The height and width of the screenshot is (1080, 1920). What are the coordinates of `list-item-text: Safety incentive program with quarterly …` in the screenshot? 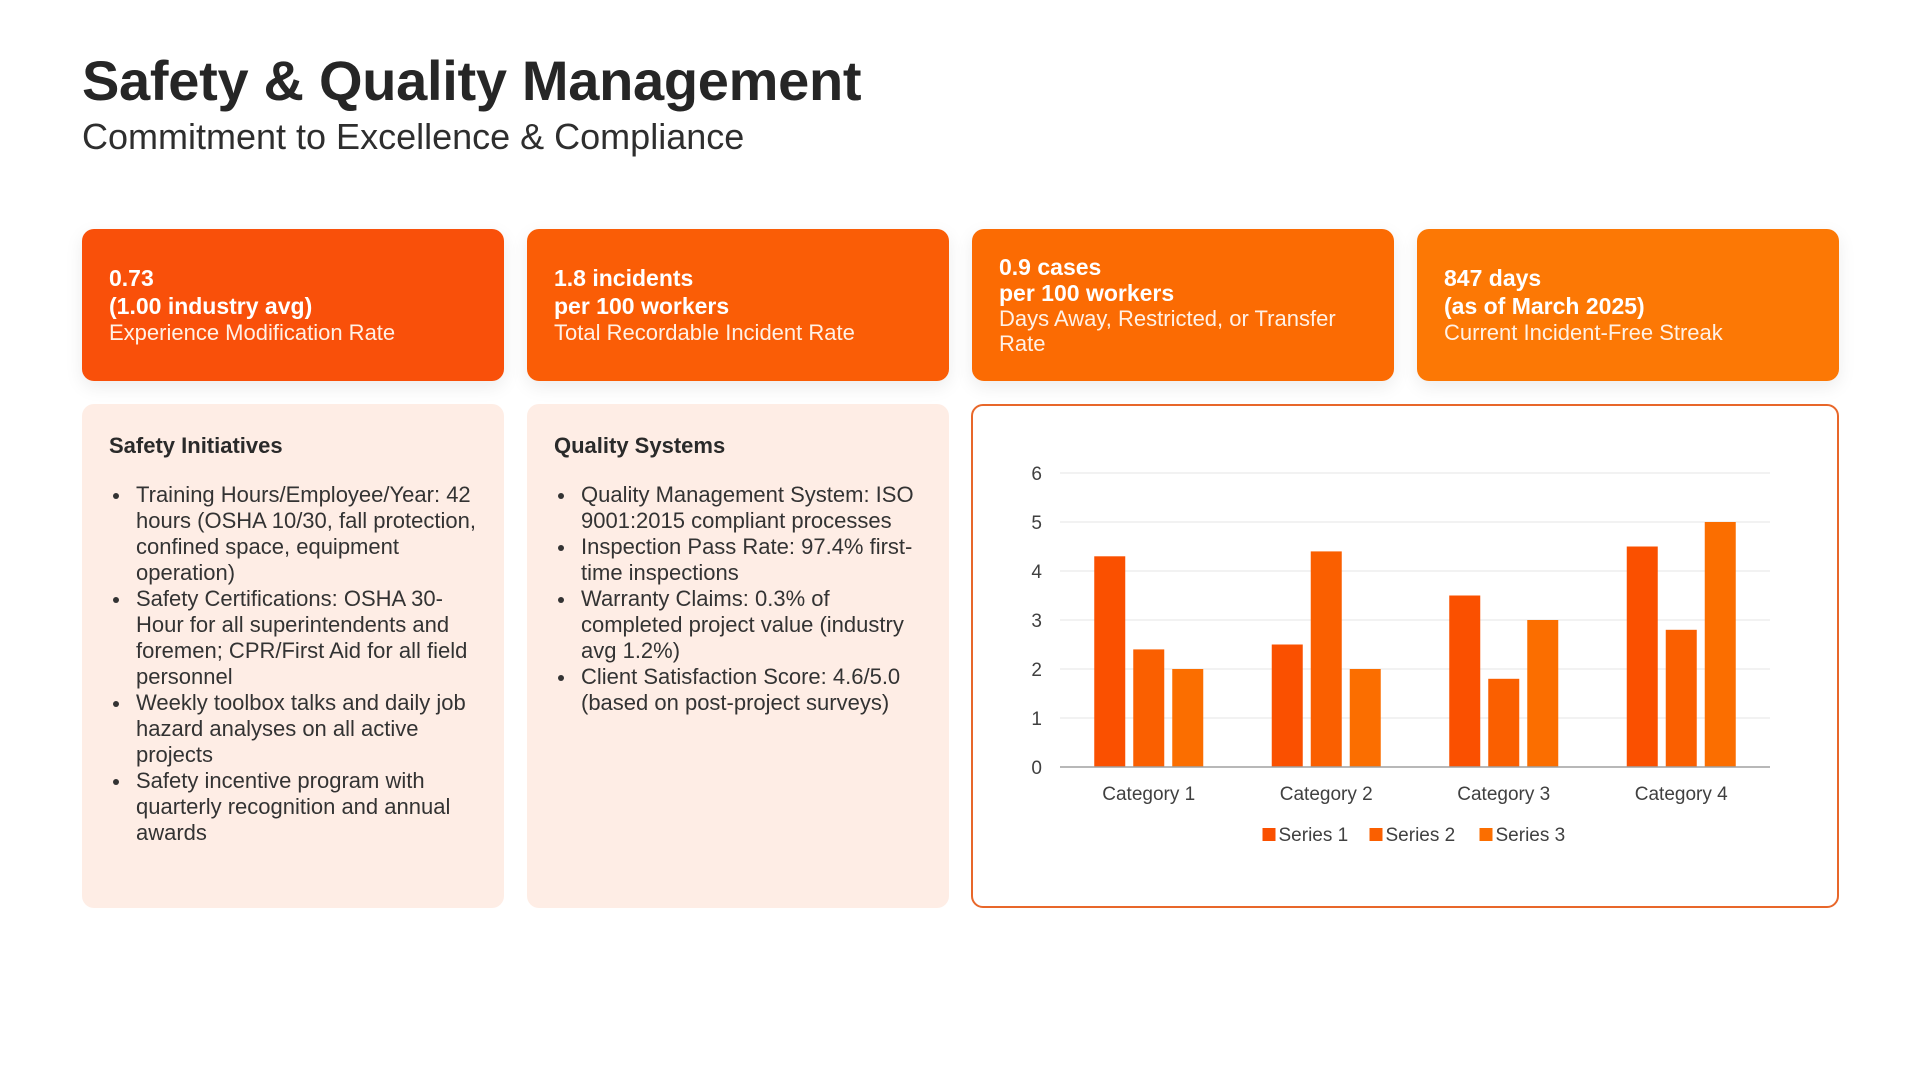 It's located at (293, 806).